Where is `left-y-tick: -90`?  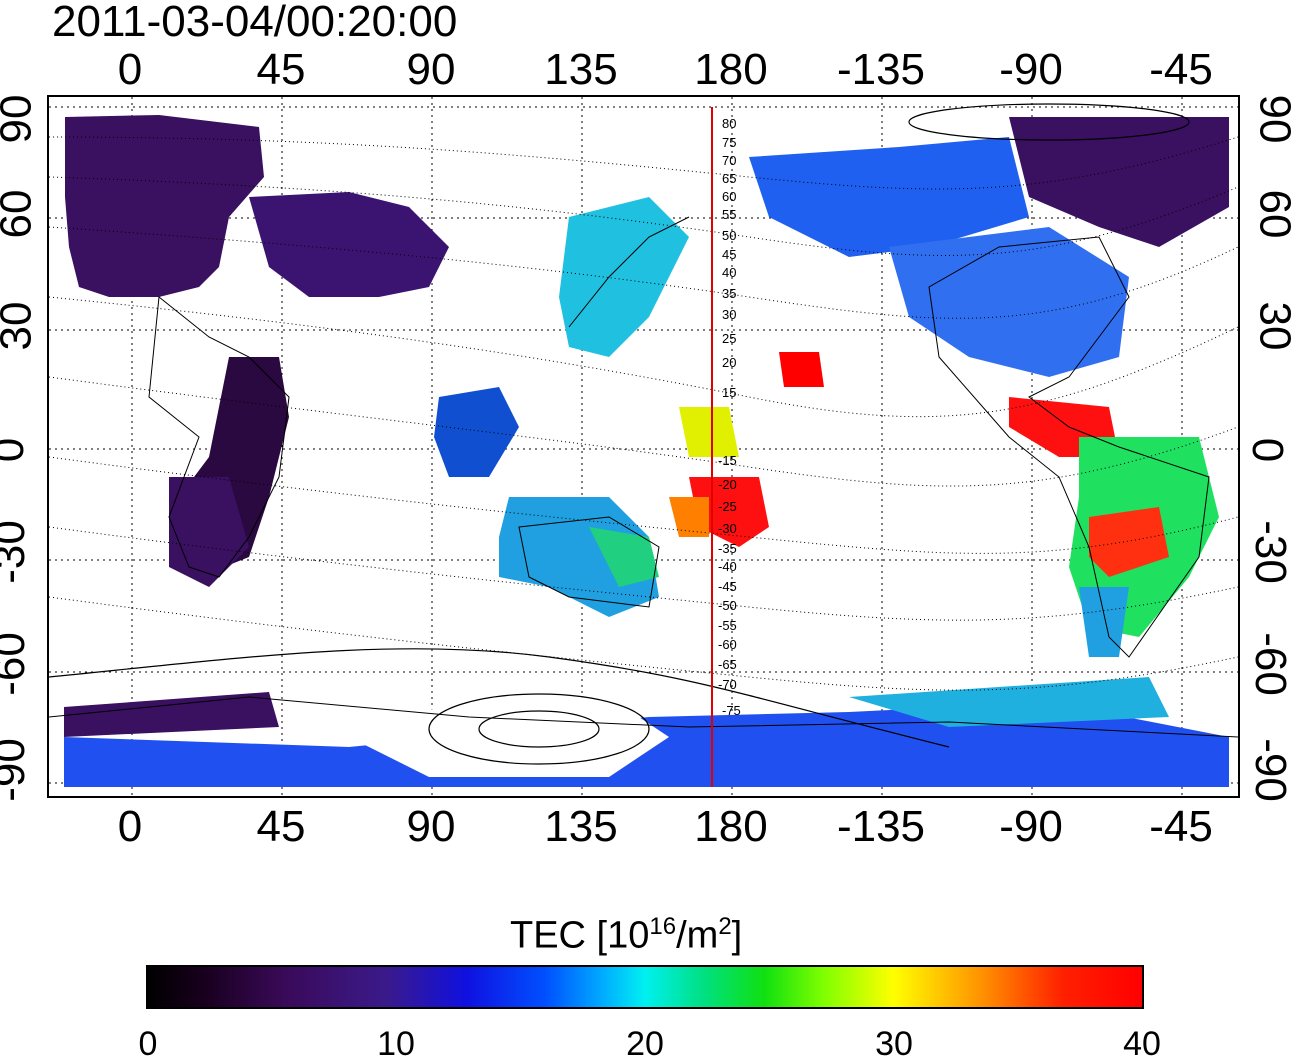 left-y-tick: -90 is located at coordinates (17, 770).